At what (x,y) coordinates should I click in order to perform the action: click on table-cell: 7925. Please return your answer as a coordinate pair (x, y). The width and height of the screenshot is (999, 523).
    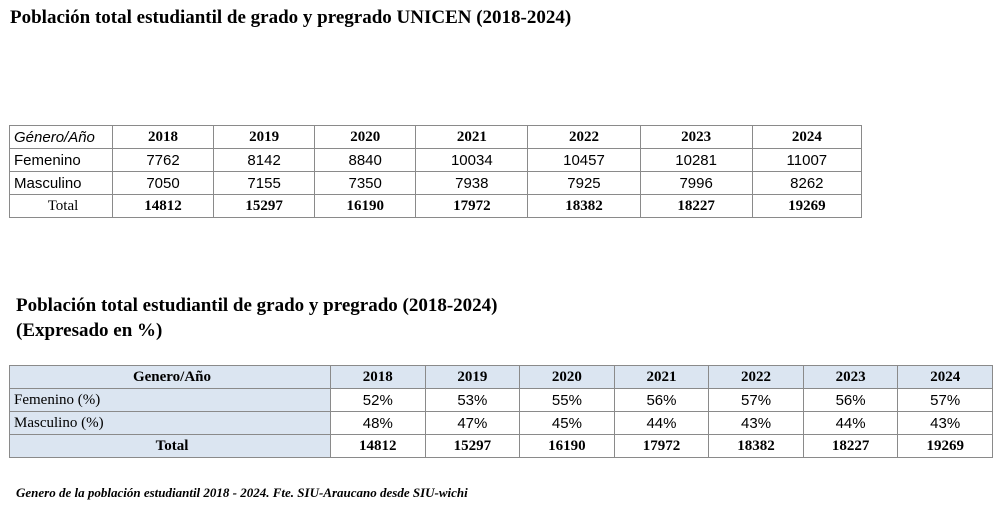
    Looking at the image, I should click on (584, 183).